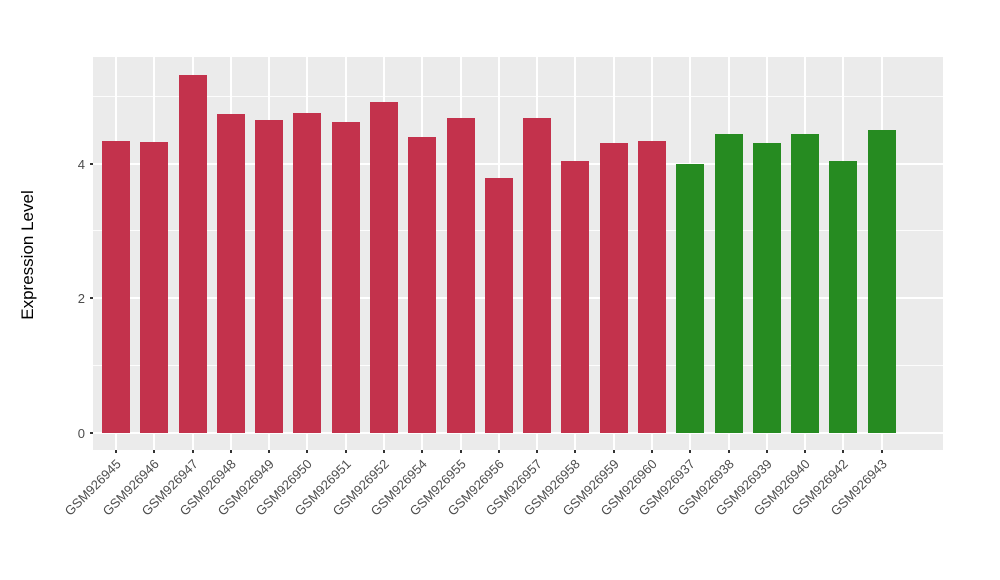 This screenshot has width=1000, height=580. I want to click on major-gridline-y4, so click(518, 163).